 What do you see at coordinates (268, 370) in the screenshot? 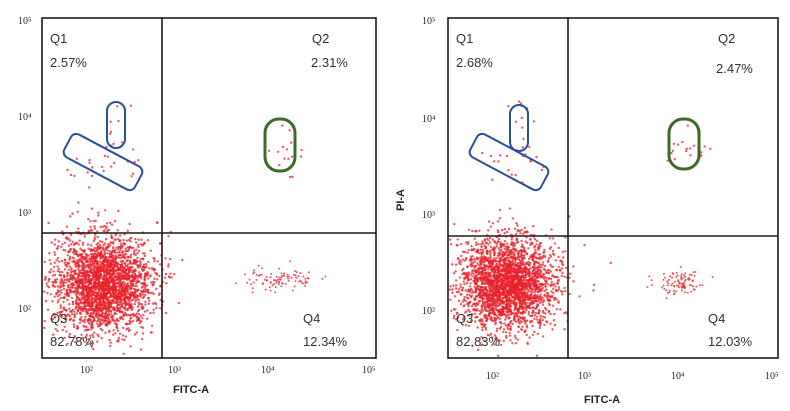
I see `x-tick-label: 10⁴` at bounding box center [268, 370].